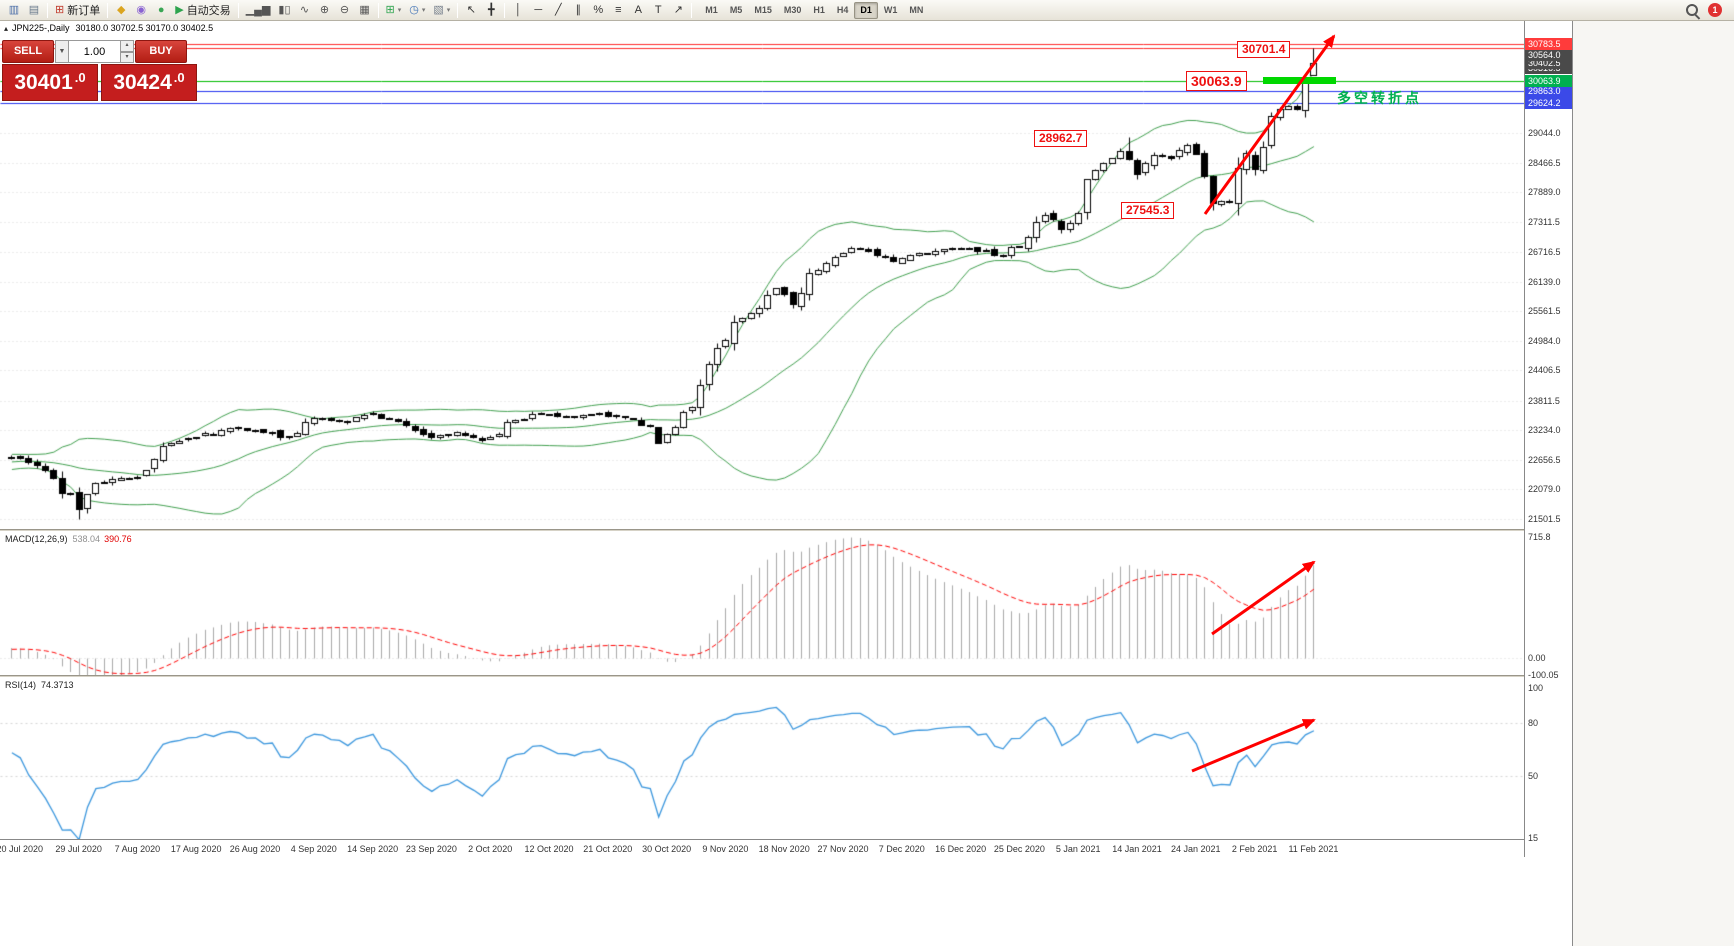 The height and width of the screenshot is (946, 1734). I want to click on market-icon: ◉, so click(141, 10).